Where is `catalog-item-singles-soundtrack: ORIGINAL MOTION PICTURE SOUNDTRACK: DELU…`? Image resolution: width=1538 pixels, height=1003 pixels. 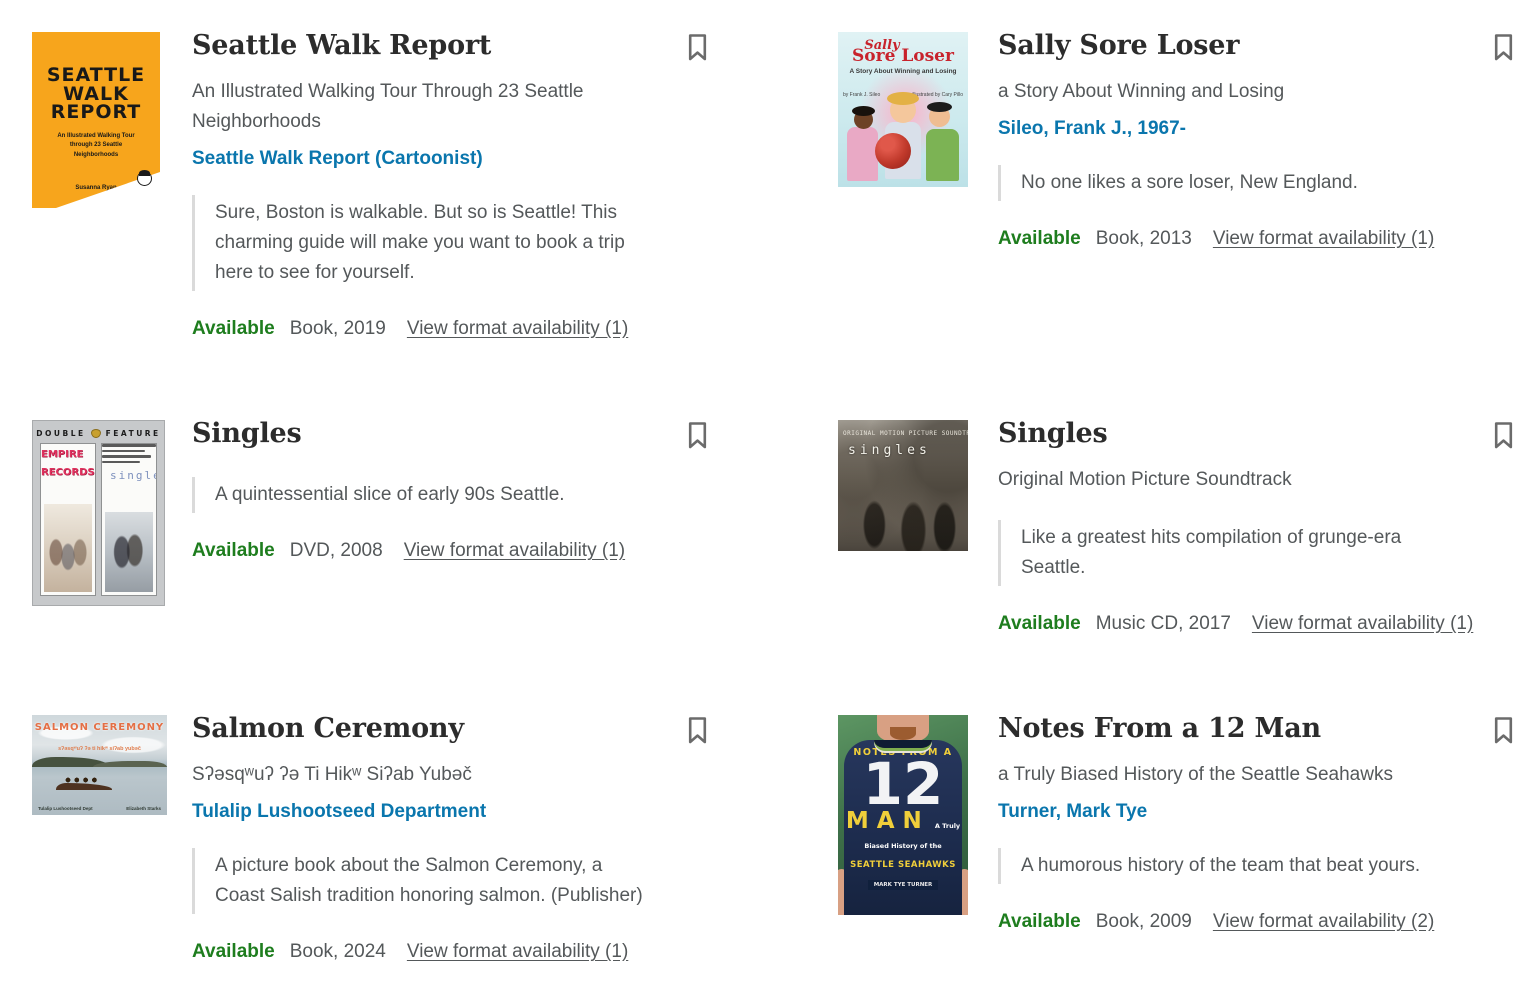 catalog-item-singles-soundtrack: ORIGINAL MOTION PICTURE SOUNDTRACK: DELU… is located at coordinates (1177, 526).